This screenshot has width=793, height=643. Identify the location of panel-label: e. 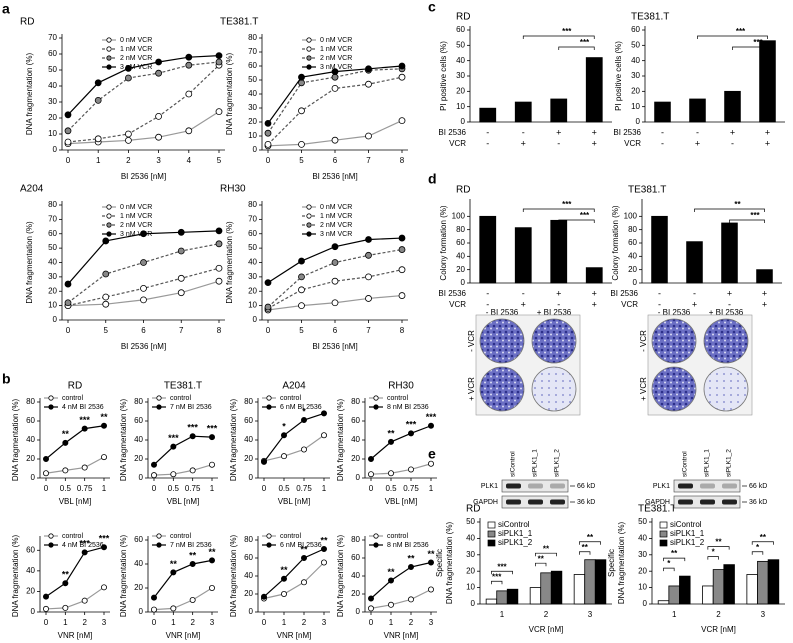
(432, 454).